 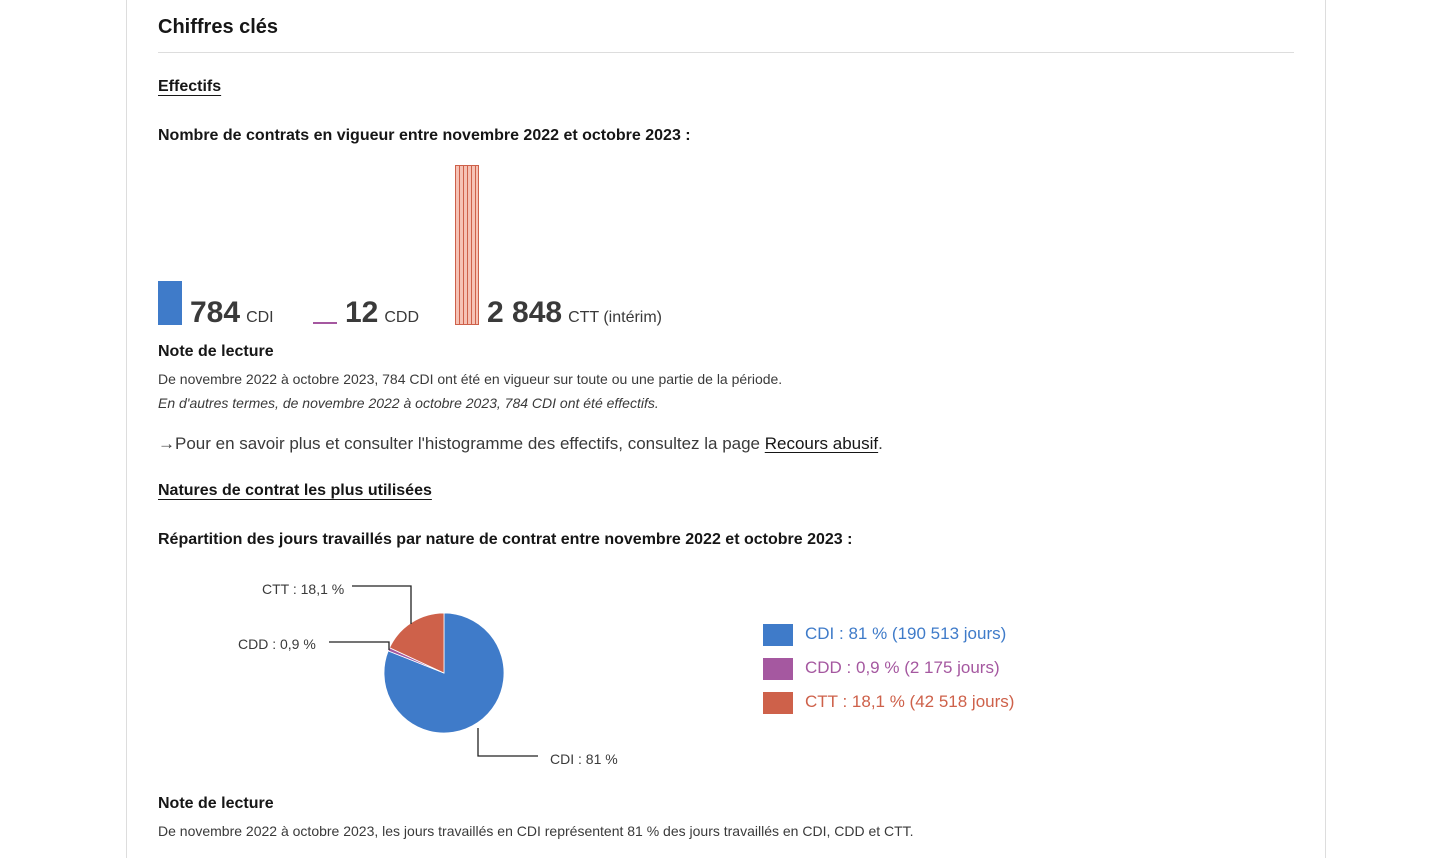 I want to click on pie-label-ctt: CTT : 18,1 %, so click(x=303, y=589).